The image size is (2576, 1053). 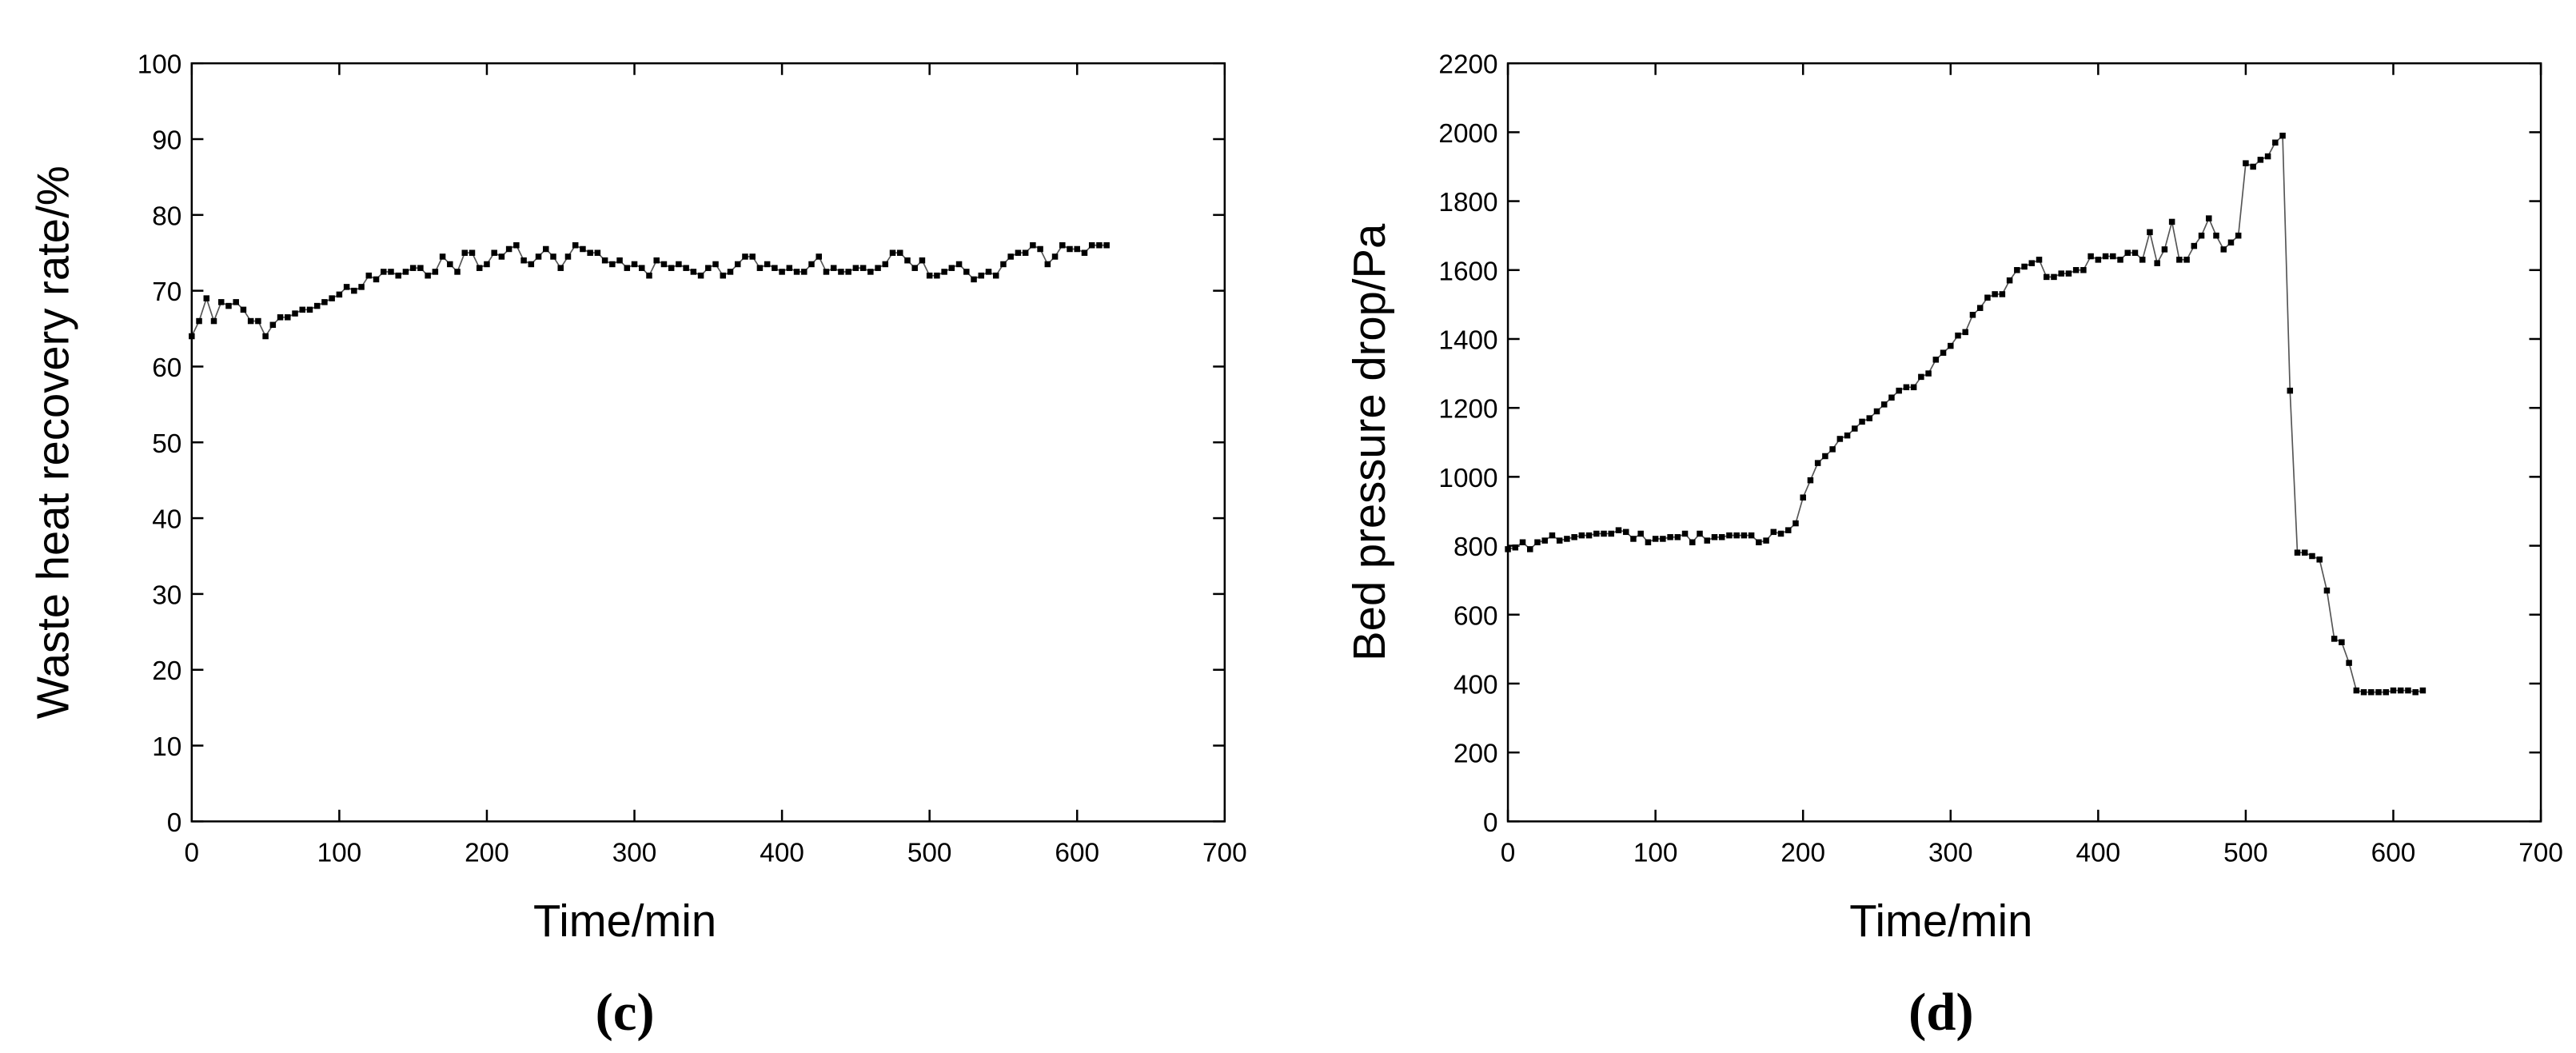 What do you see at coordinates (487, 853) in the screenshot?
I see `x-tick-label: 200` at bounding box center [487, 853].